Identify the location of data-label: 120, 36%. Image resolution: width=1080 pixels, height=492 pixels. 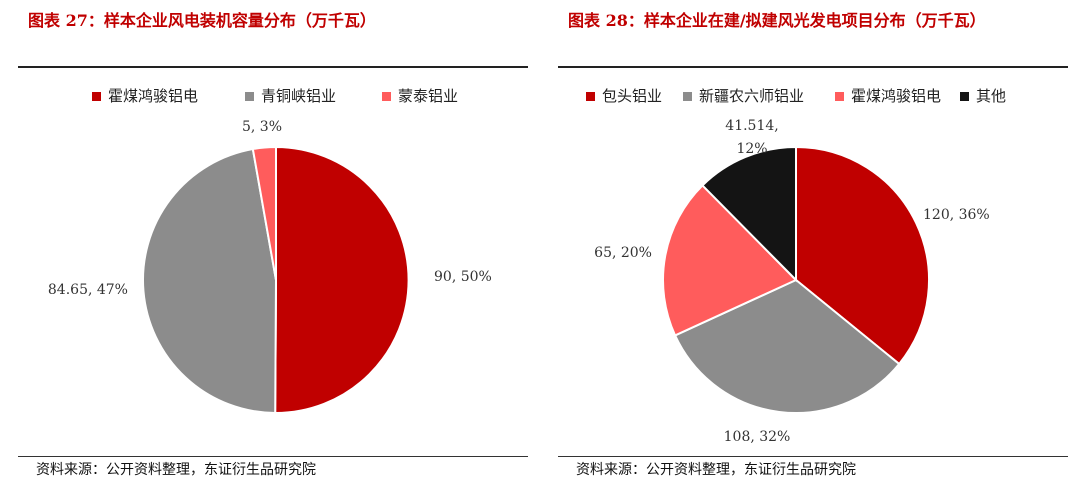
(956, 215).